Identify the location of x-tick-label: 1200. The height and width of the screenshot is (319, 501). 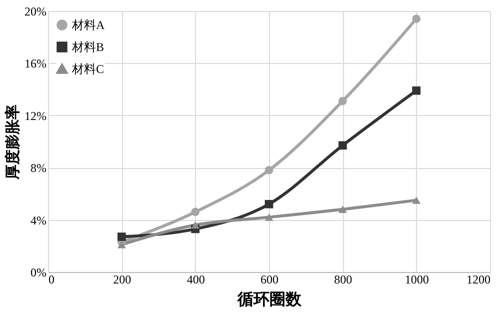
(478, 279).